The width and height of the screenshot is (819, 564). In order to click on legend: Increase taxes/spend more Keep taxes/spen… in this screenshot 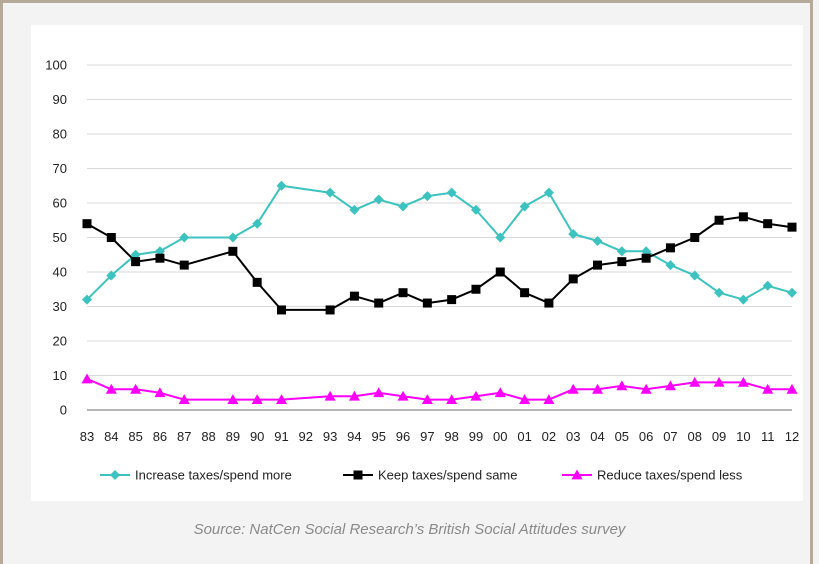, I will do `click(421, 475)`.